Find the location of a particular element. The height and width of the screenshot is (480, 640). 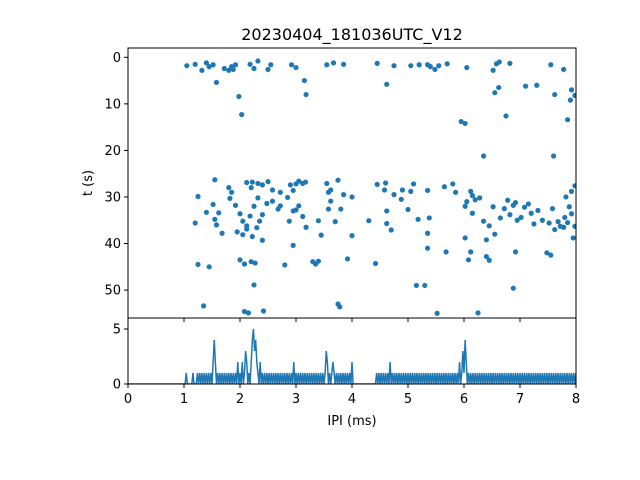

x-tick-label: 8 is located at coordinates (576, 399).